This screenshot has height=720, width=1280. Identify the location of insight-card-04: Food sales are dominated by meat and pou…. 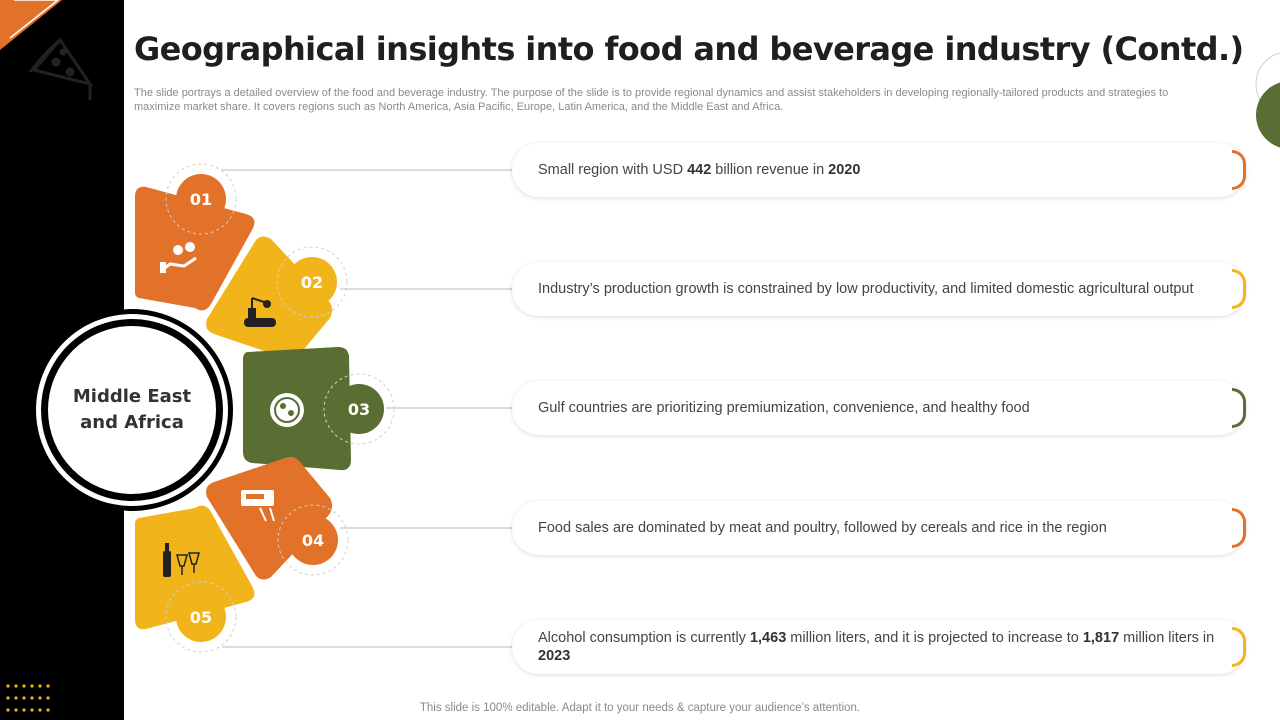
(879, 528).